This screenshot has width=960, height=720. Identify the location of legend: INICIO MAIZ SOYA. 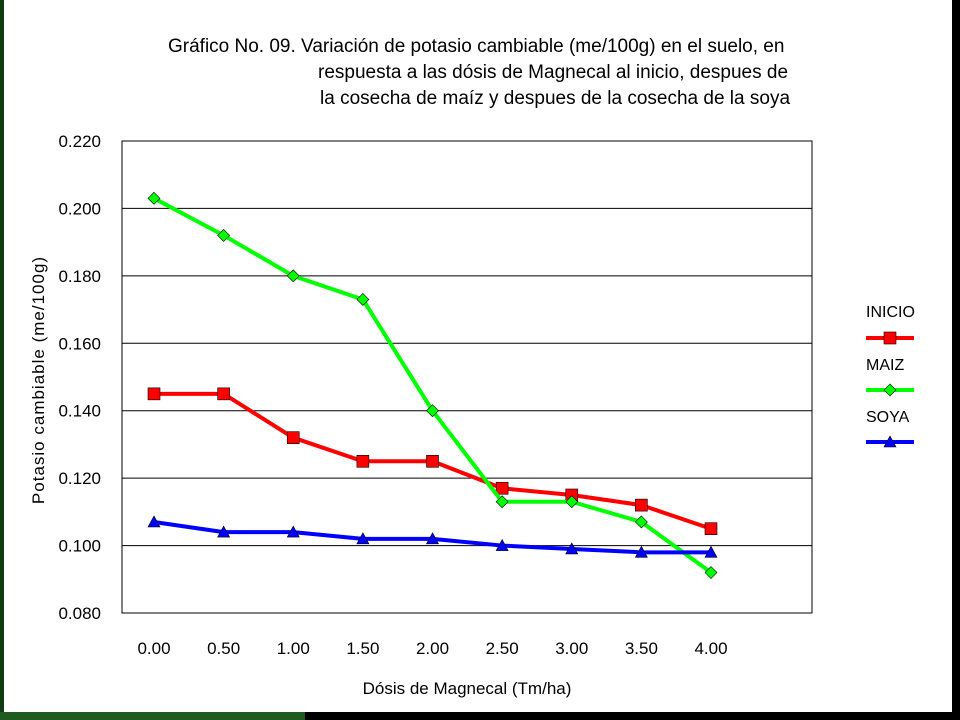
(890, 376).